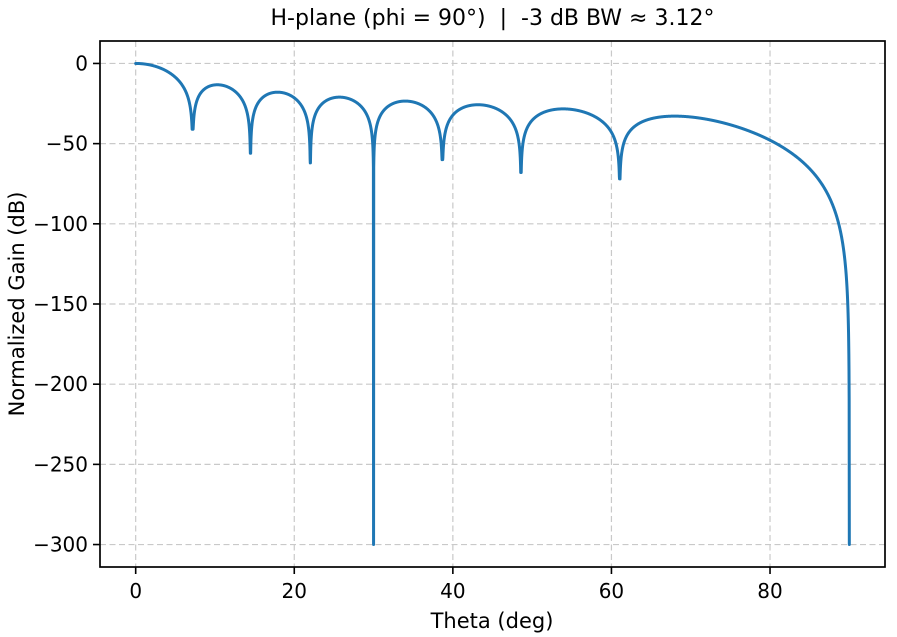  Describe the element at coordinates (452, 591) in the screenshot. I see `x-tick-label: 40` at that location.